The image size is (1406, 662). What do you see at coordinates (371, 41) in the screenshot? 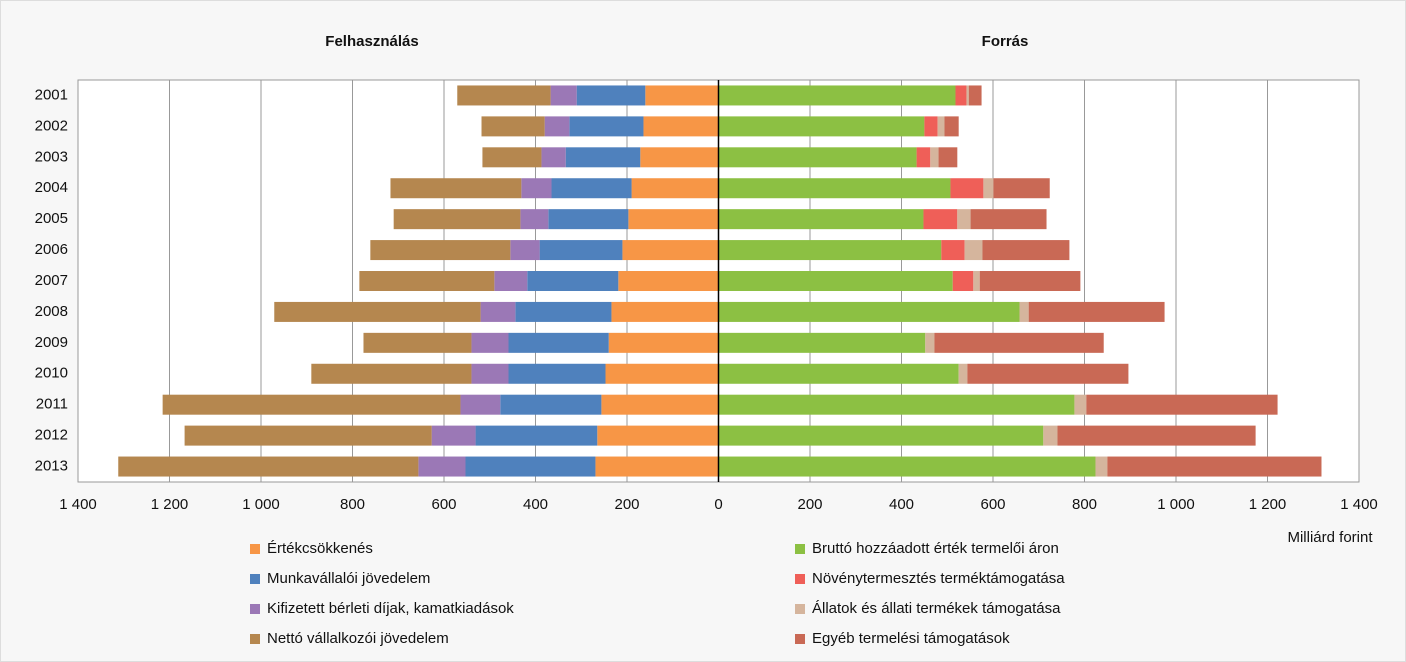
I see `left-title: Felhasználás` at bounding box center [371, 41].